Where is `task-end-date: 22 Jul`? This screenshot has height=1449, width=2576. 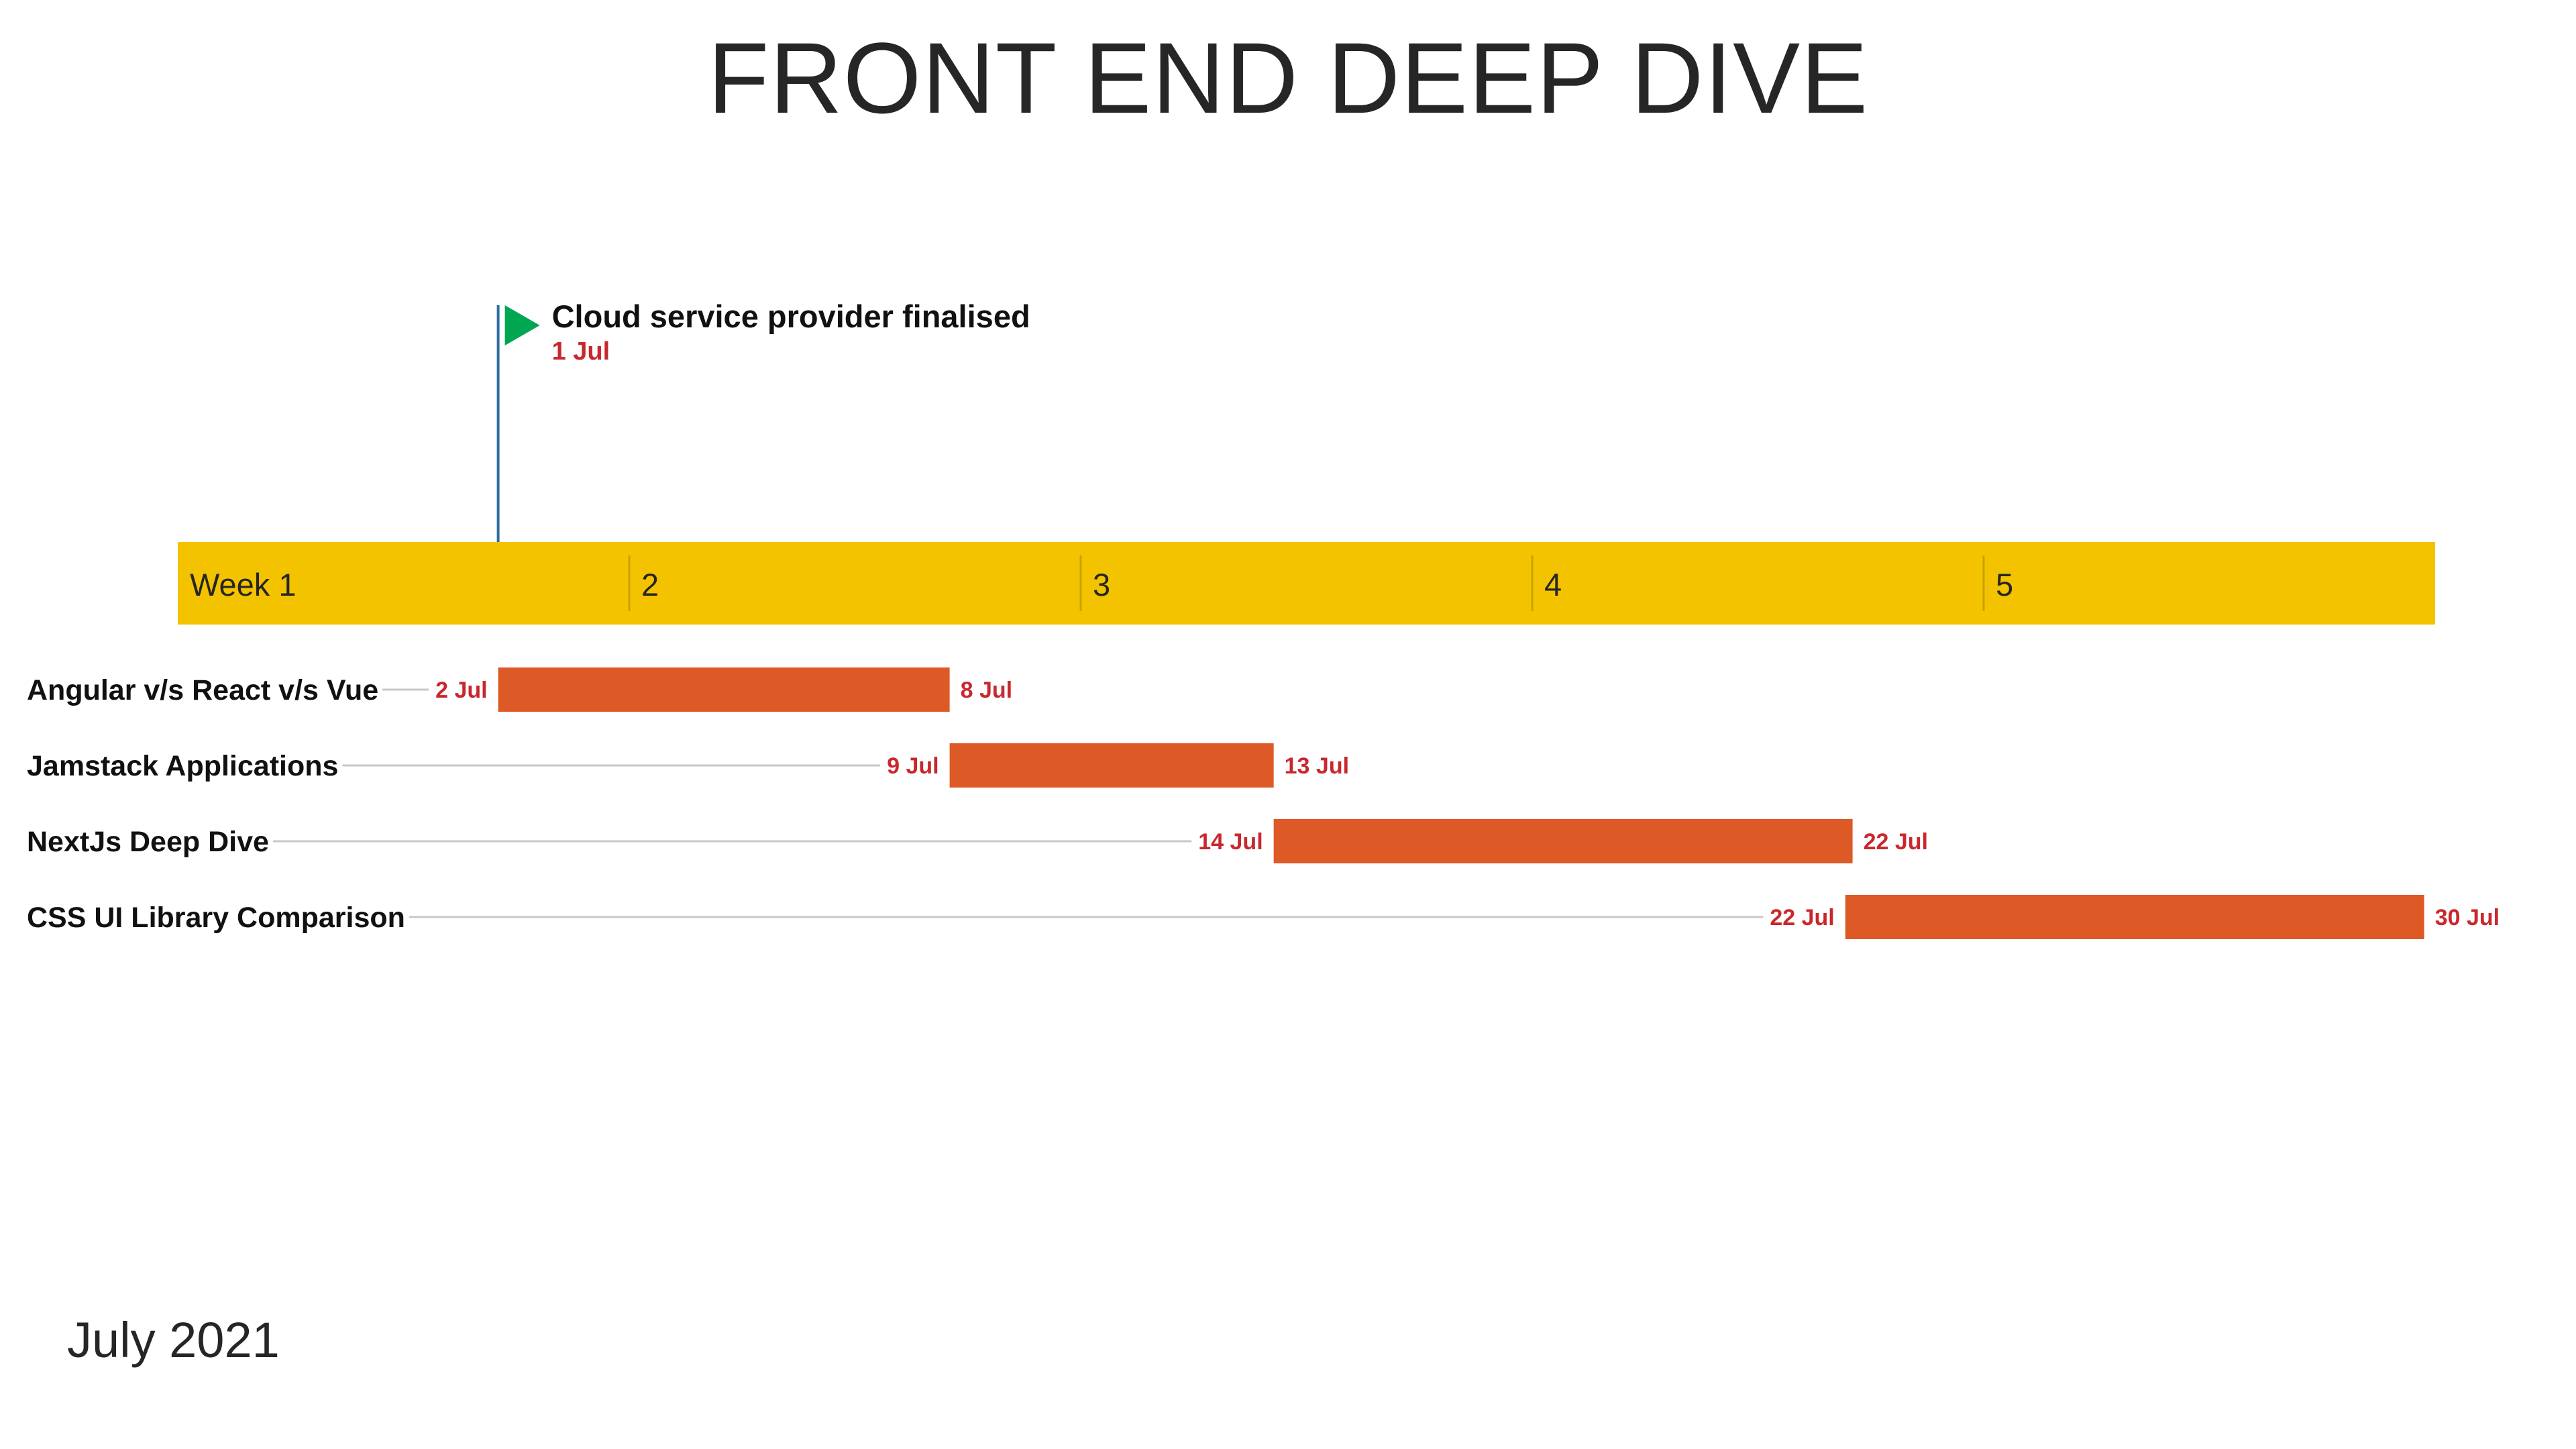 task-end-date: 22 Jul is located at coordinates (1896, 842).